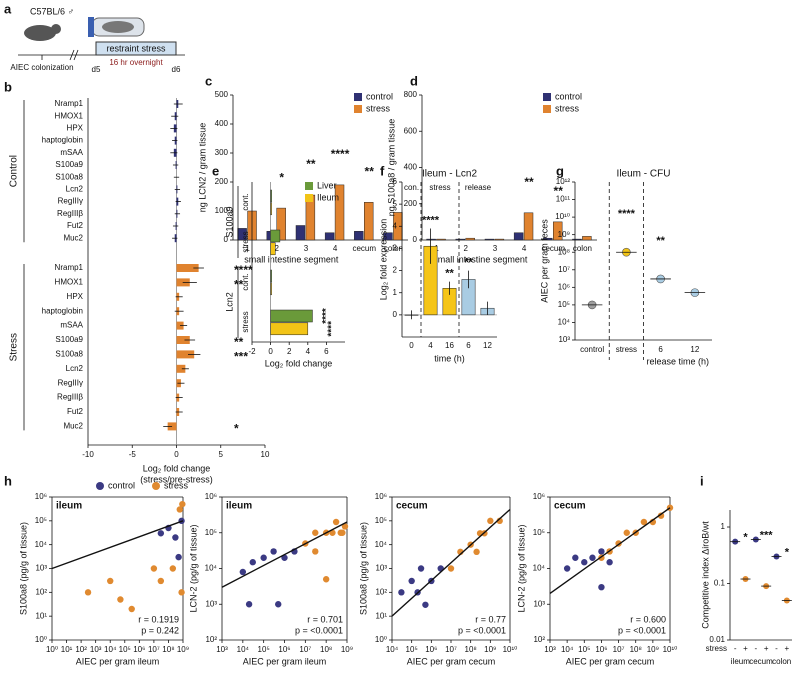  What do you see at coordinates (69, 176) in the screenshot?
I see `category-label: S100a8` at bounding box center [69, 176].